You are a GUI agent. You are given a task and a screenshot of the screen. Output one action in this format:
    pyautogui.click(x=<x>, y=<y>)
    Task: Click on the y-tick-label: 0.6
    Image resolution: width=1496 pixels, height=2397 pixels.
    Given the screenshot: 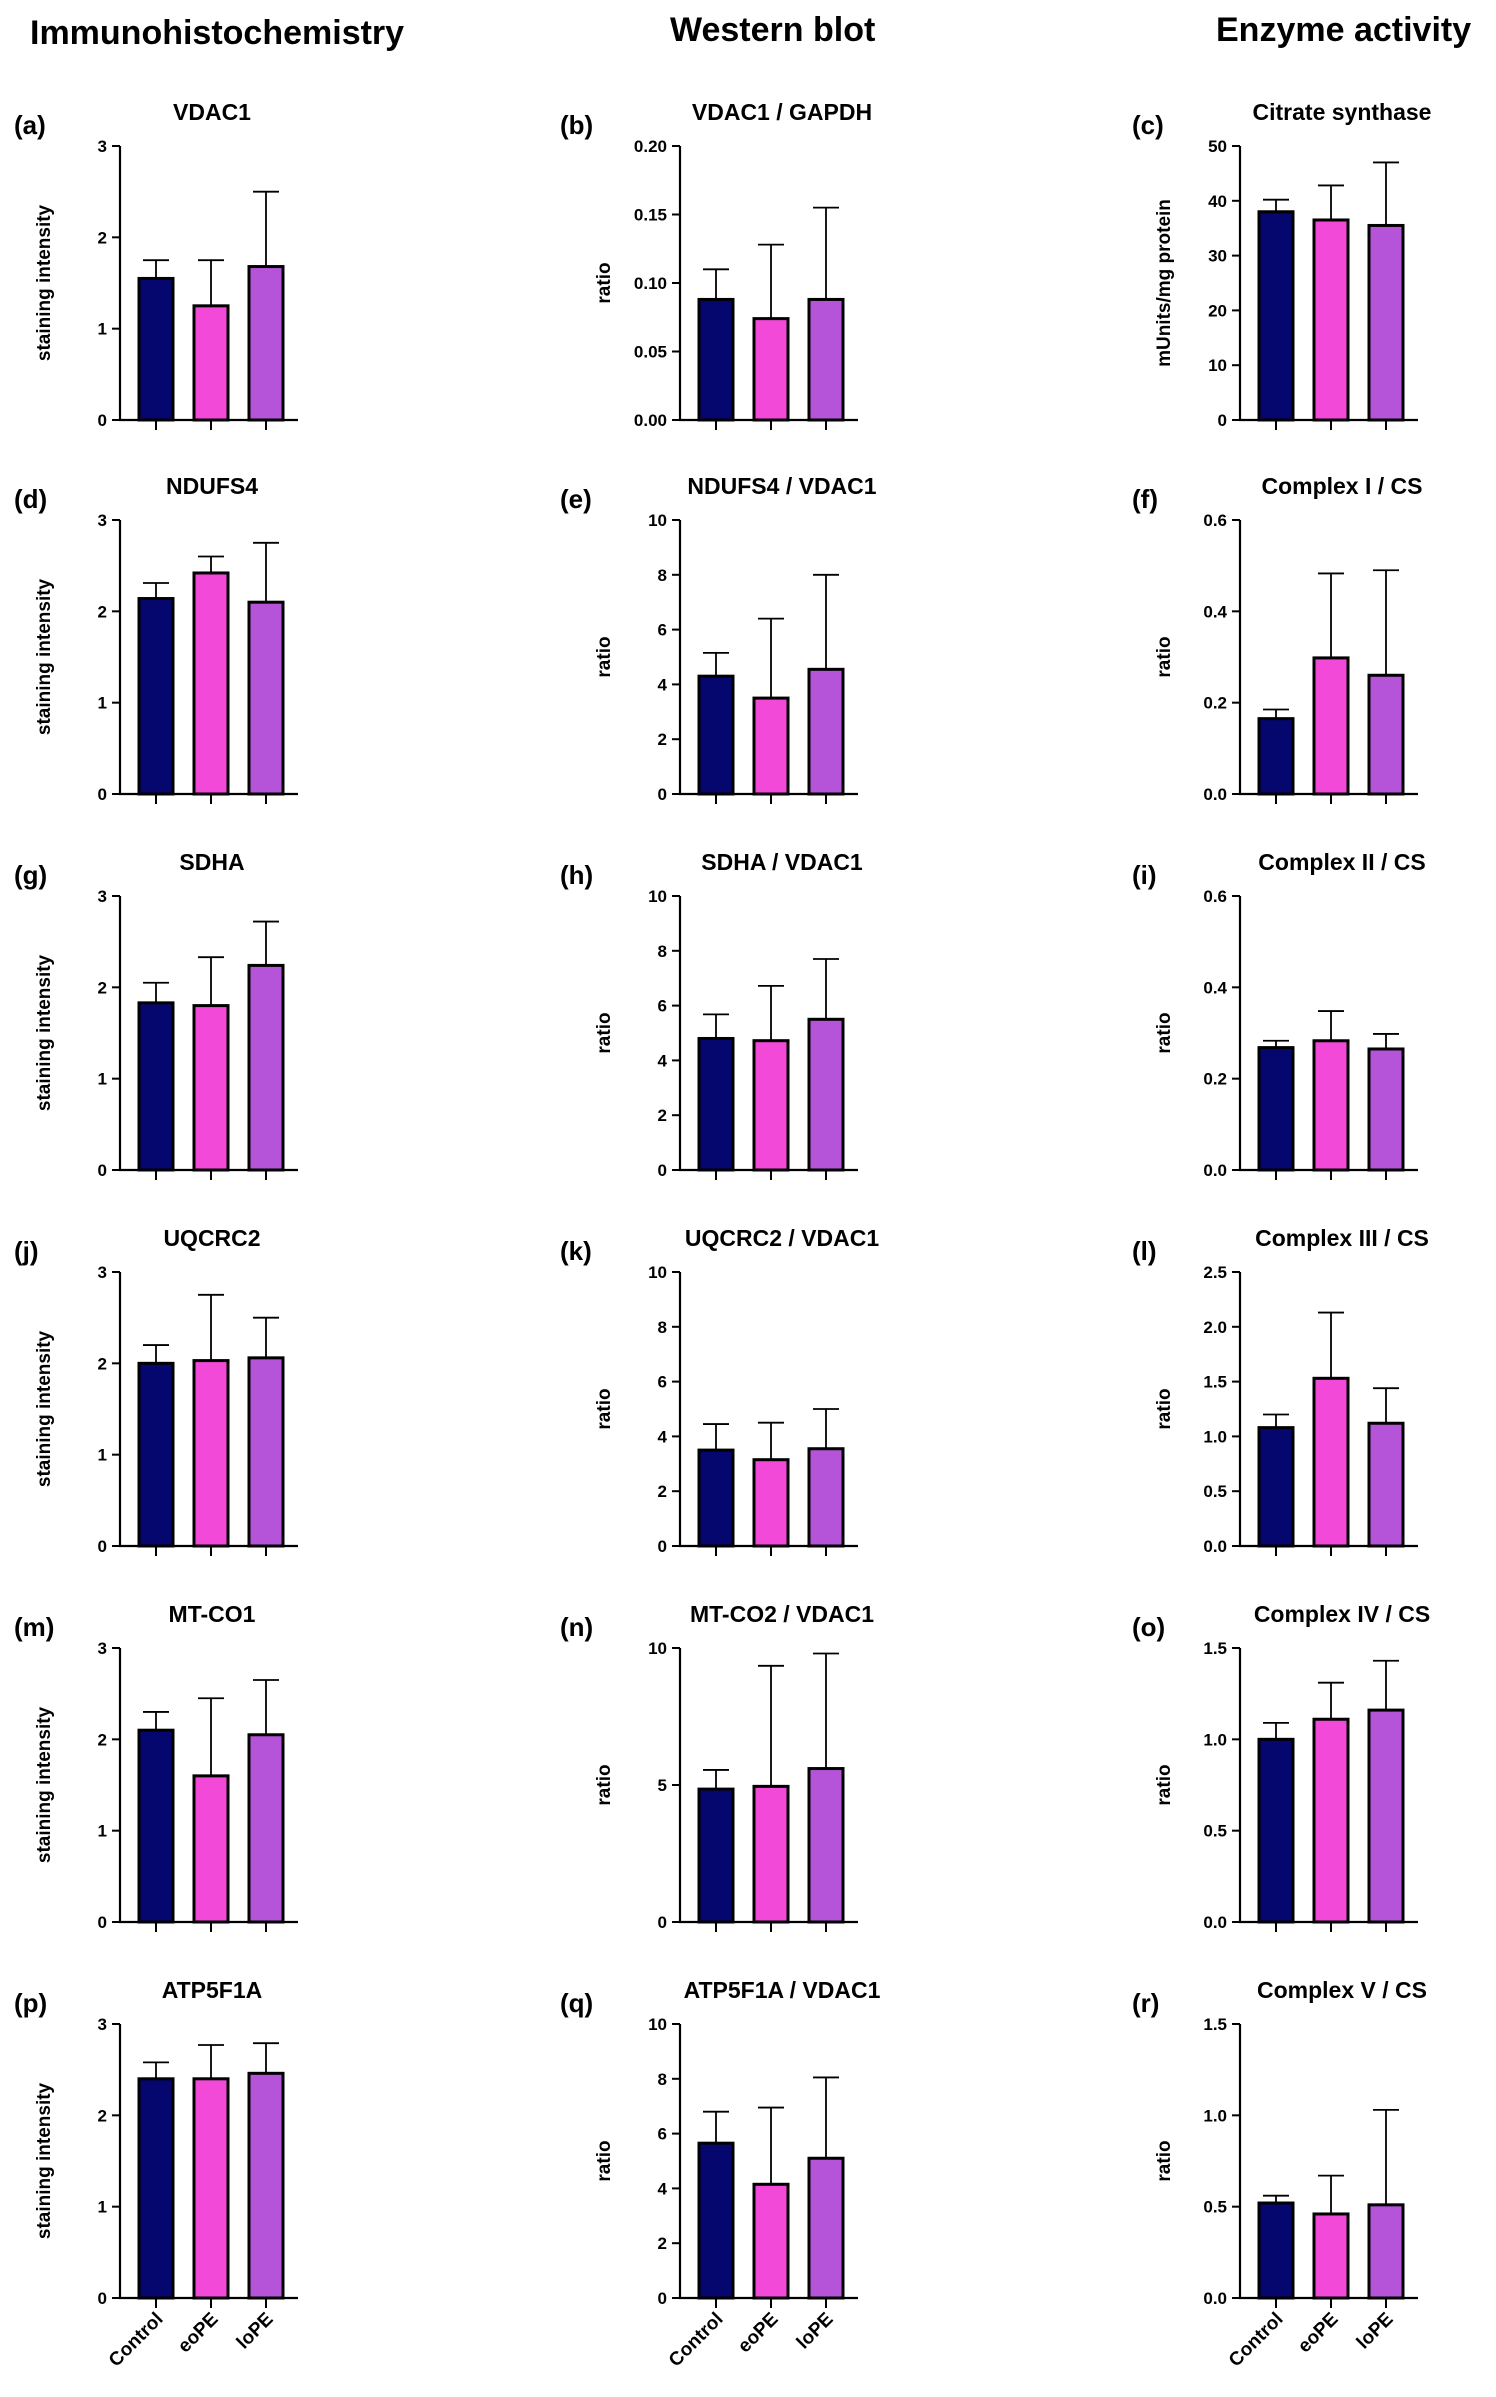 What is the action you would take?
    pyautogui.click(x=1215, y=520)
    